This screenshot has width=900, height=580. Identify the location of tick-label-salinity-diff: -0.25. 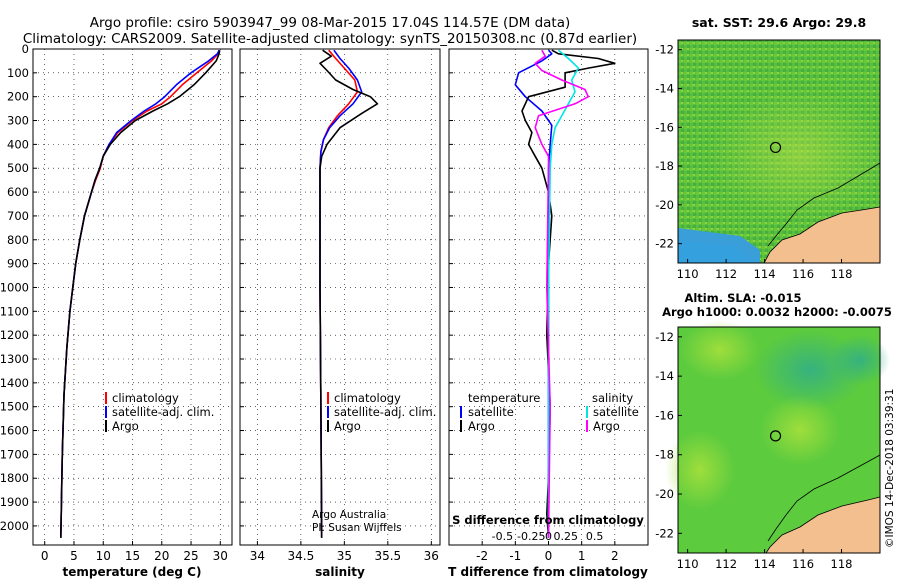
(531, 536).